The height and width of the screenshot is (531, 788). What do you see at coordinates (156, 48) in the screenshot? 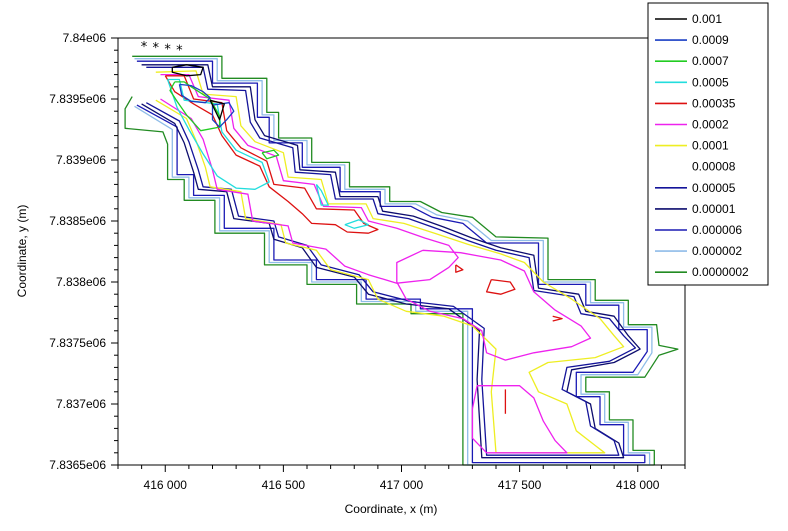
I see `star-marker-1: *` at bounding box center [156, 48].